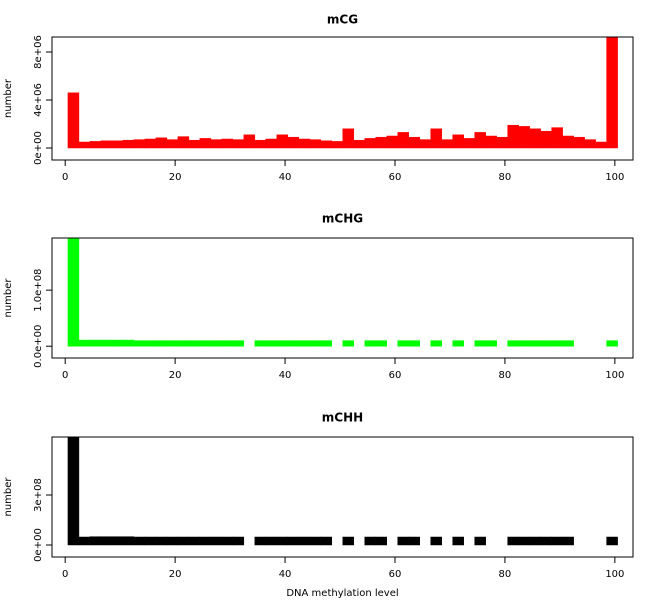 This screenshot has width=660, height=604. What do you see at coordinates (38, 100) in the screenshot?
I see `y-tick-label: 4e+06` at bounding box center [38, 100].